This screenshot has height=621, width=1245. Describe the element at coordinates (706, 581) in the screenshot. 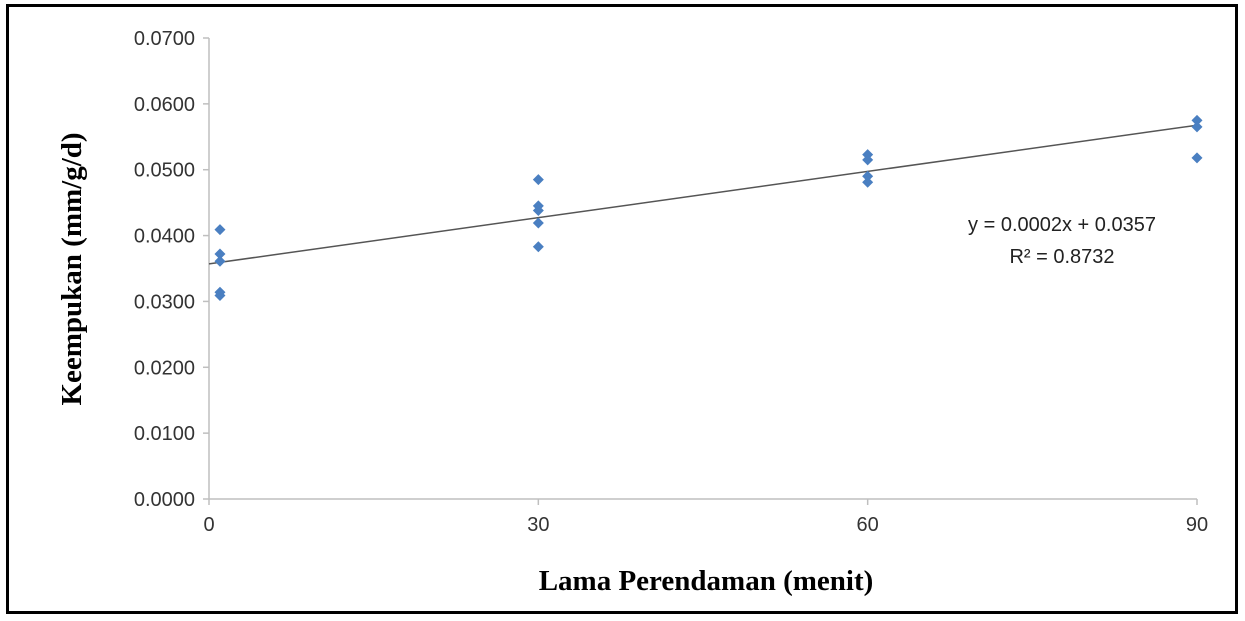

I see `x-axis-title: Lama Perendaman (menit)` at that location.